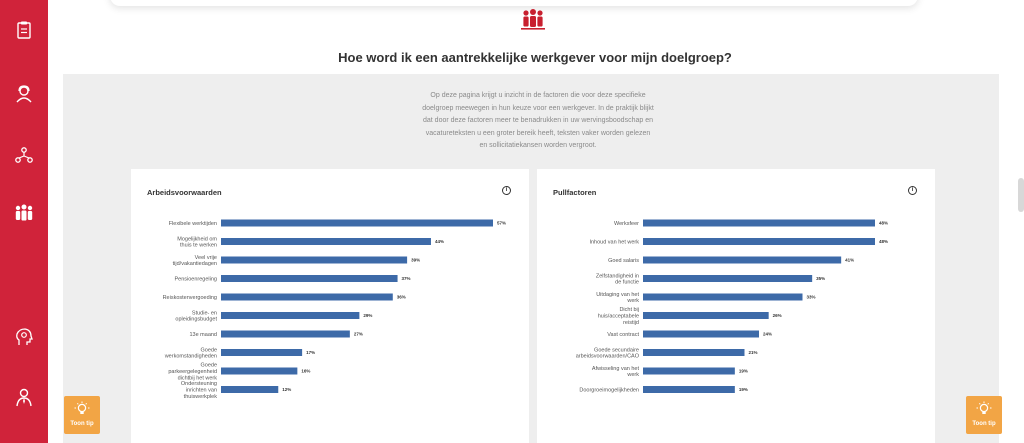  Describe the element at coordinates (197, 239) in the screenshot. I see `category-label-line: Mogelijkheid om` at that location.